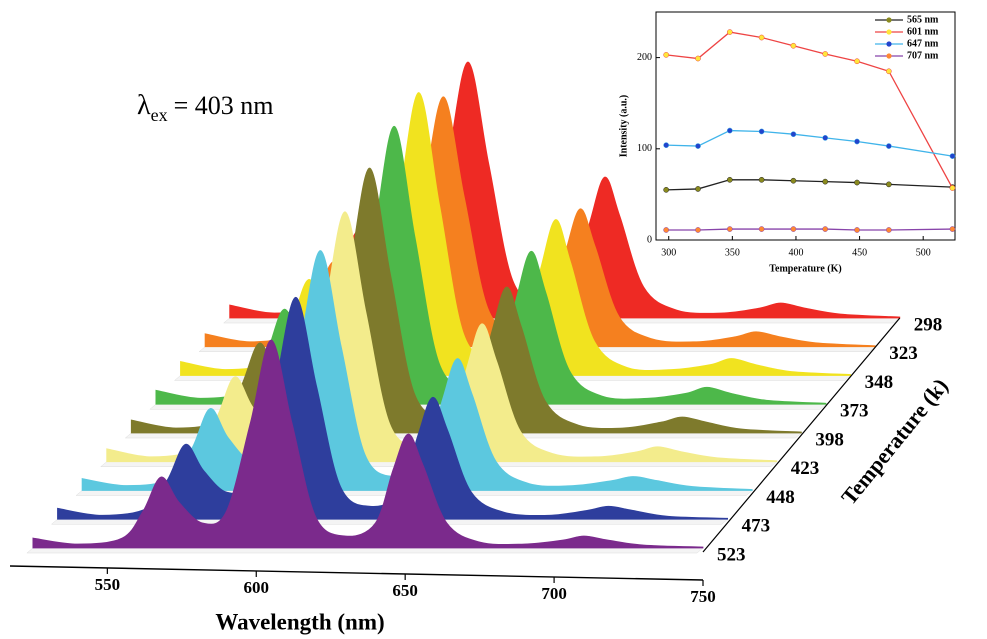  I want to click on temperature-label: 423, so click(805, 468).